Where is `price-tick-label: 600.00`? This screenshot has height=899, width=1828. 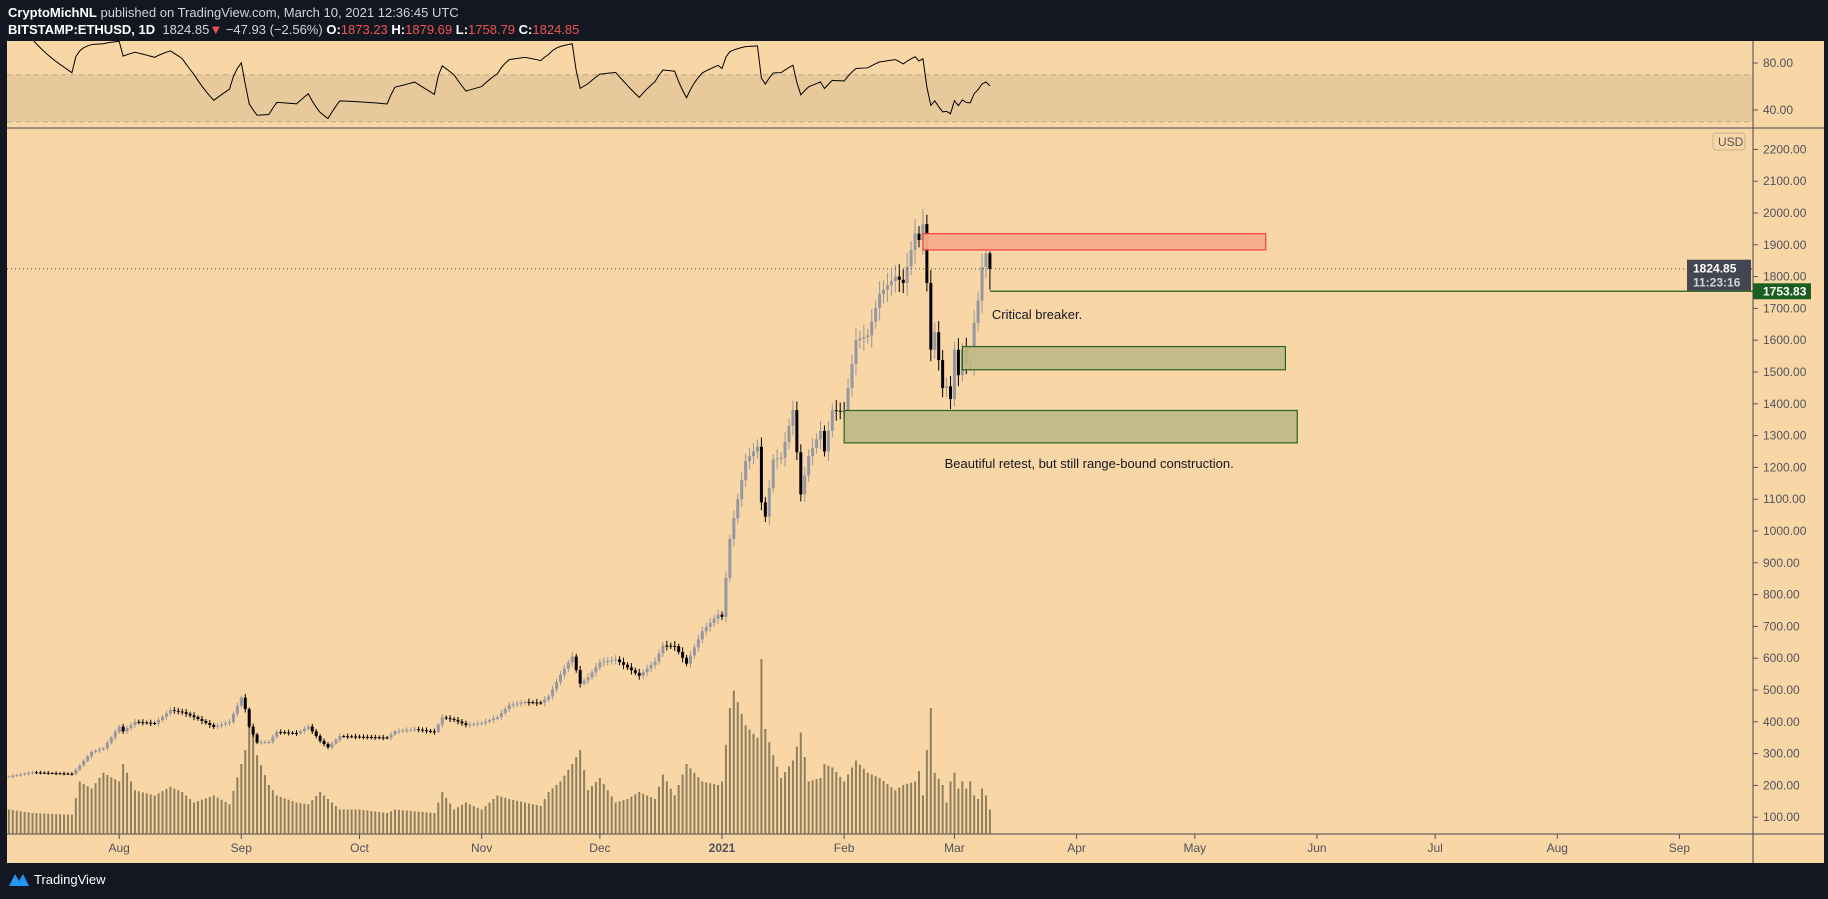 price-tick-label: 600.00 is located at coordinates (1781, 658).